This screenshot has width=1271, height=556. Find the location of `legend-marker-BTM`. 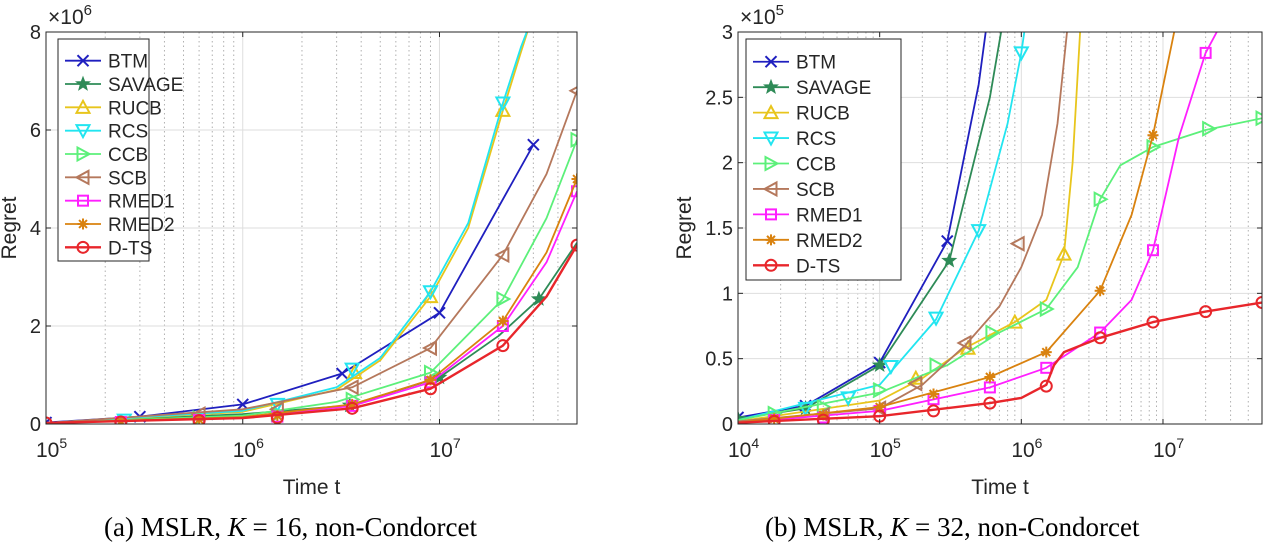

legend-marker-BTM is located at coordinates (83, 60).